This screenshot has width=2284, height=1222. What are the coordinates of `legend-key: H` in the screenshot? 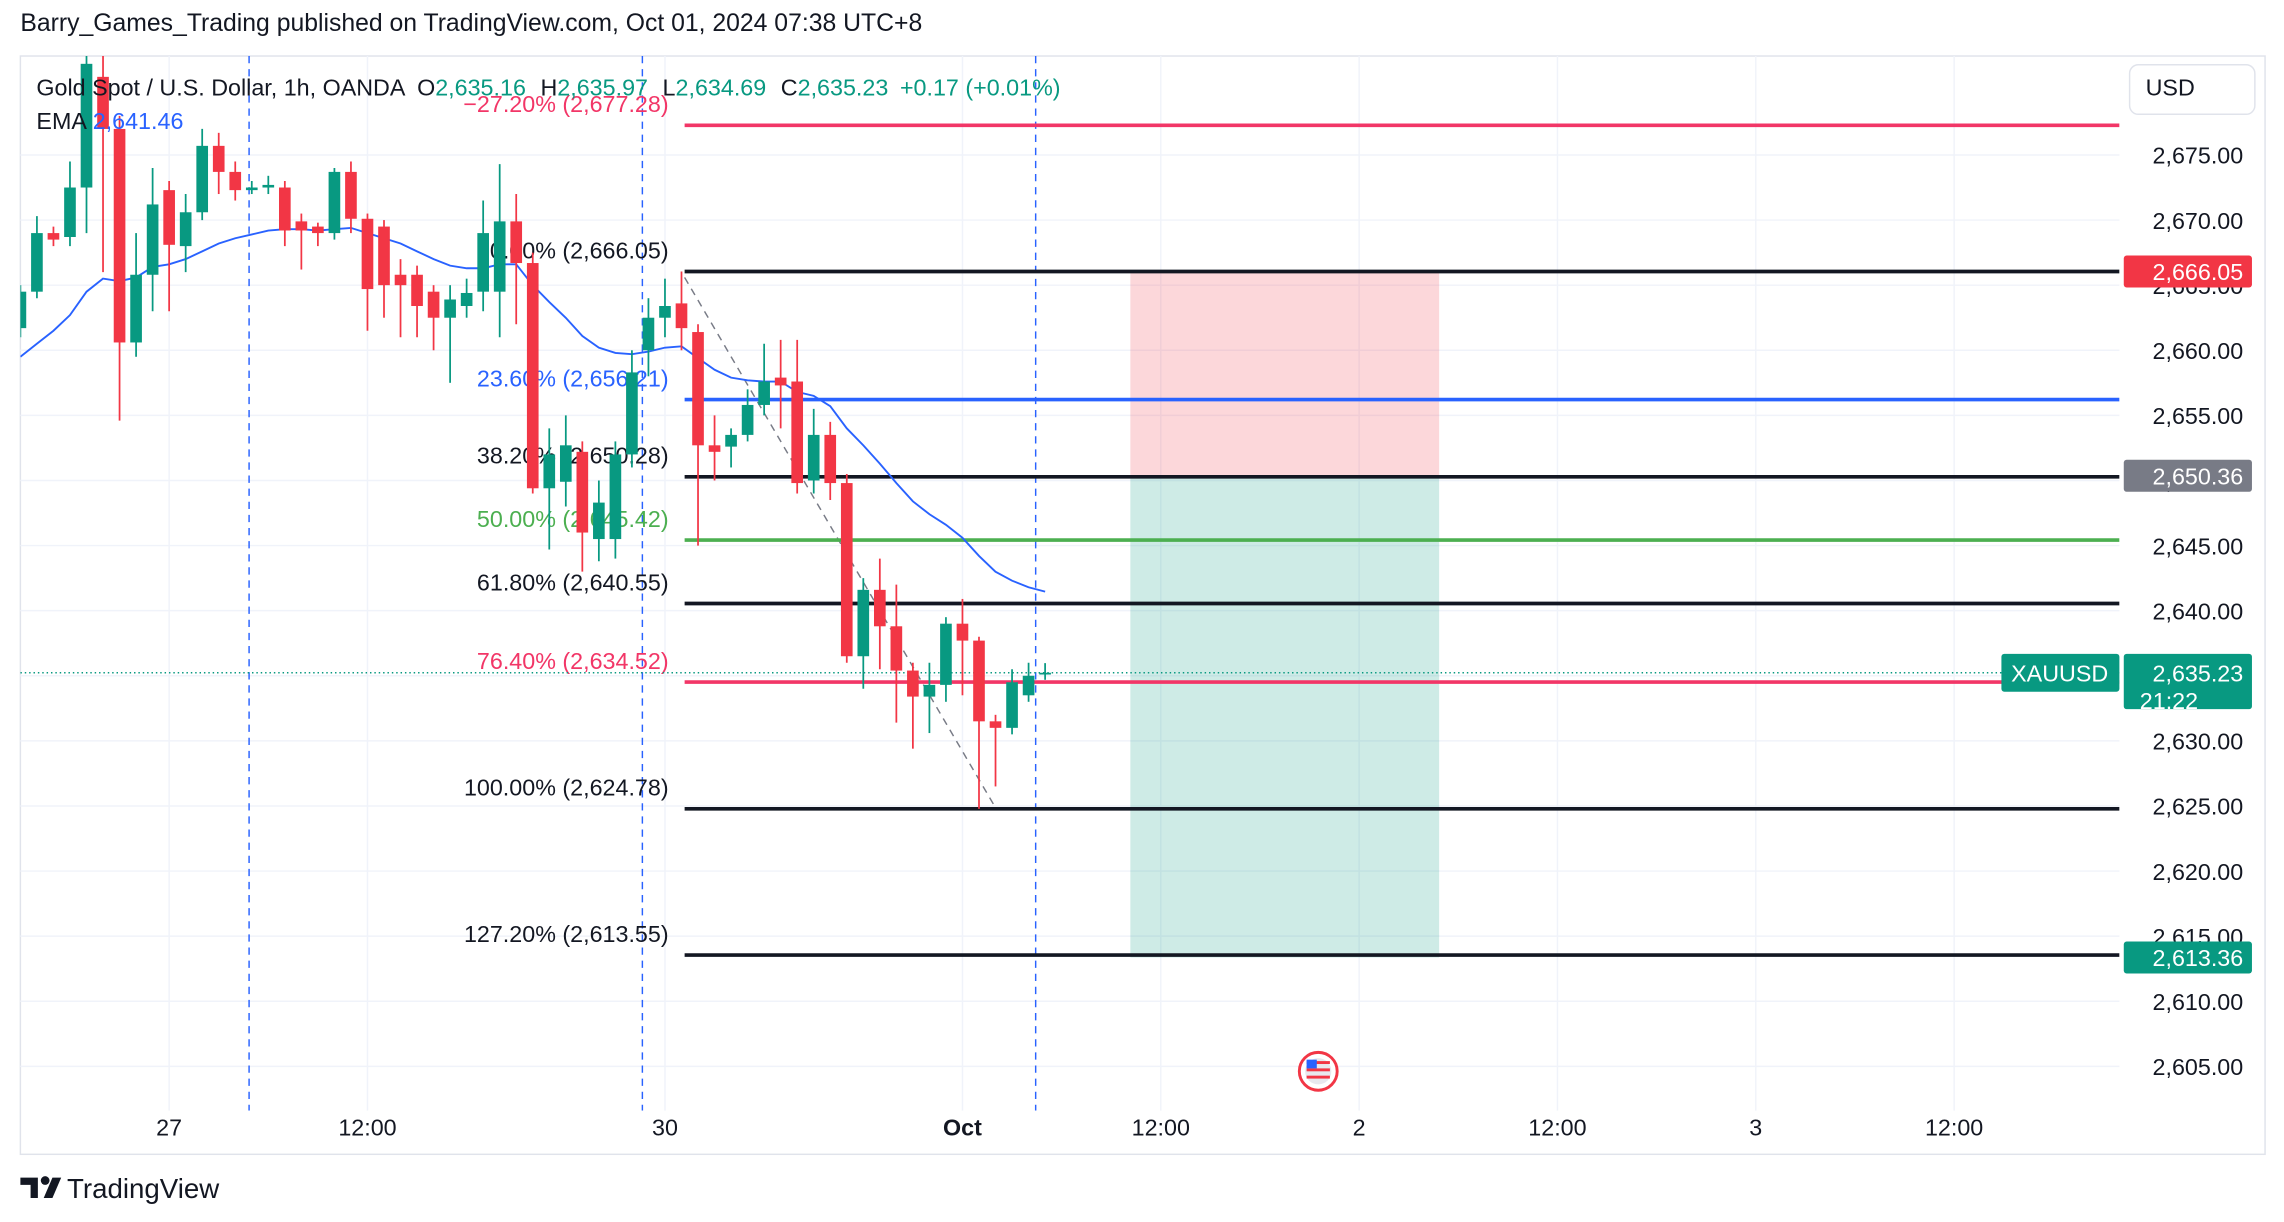 It's located at (548, 87).